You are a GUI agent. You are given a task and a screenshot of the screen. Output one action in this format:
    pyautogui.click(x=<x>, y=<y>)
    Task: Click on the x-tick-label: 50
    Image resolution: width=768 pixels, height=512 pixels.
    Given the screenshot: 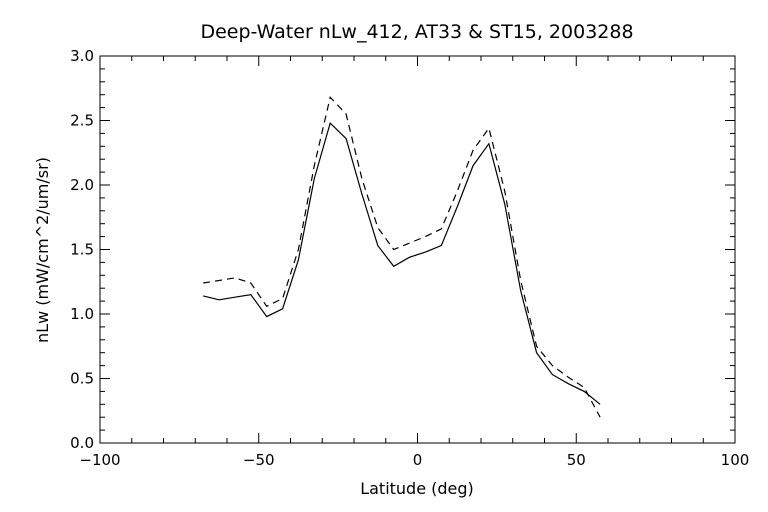 What is the action you would take?
    pyautogui.click(x=576, y=460)
    